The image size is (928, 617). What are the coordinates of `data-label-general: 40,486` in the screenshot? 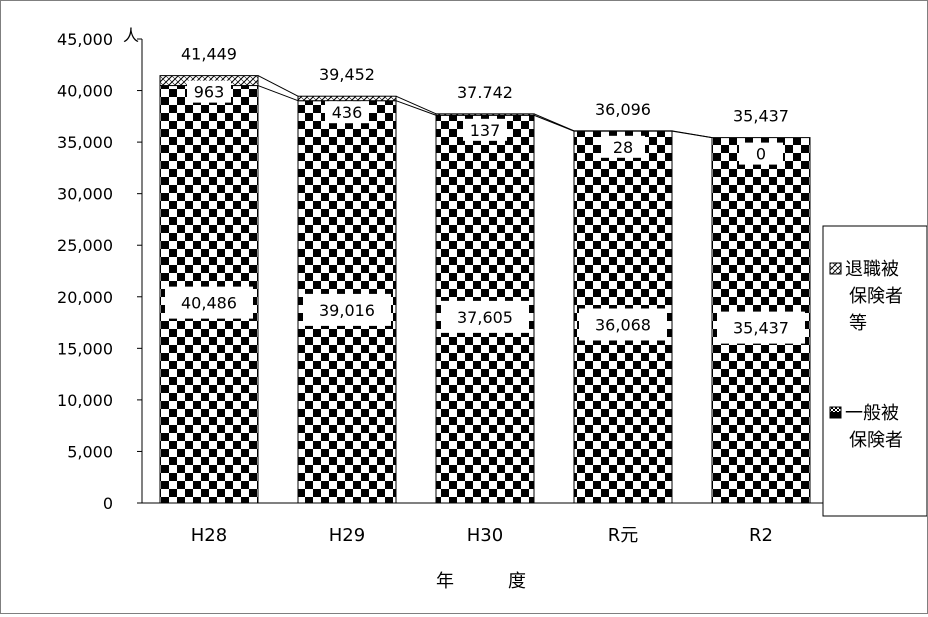 It's located at (209, 303).